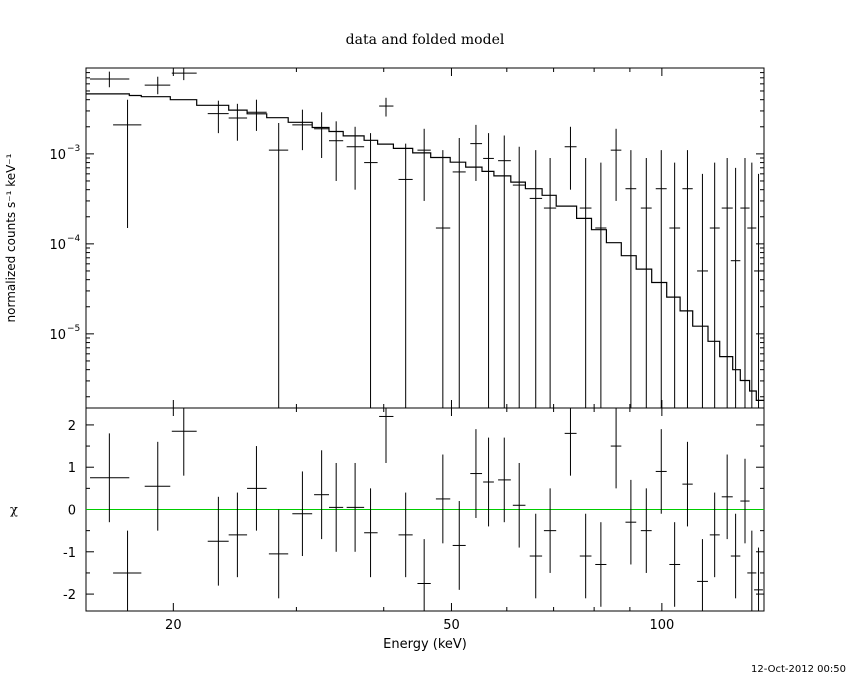  I want to click on x-tick-label: 20, so click(173, 625).